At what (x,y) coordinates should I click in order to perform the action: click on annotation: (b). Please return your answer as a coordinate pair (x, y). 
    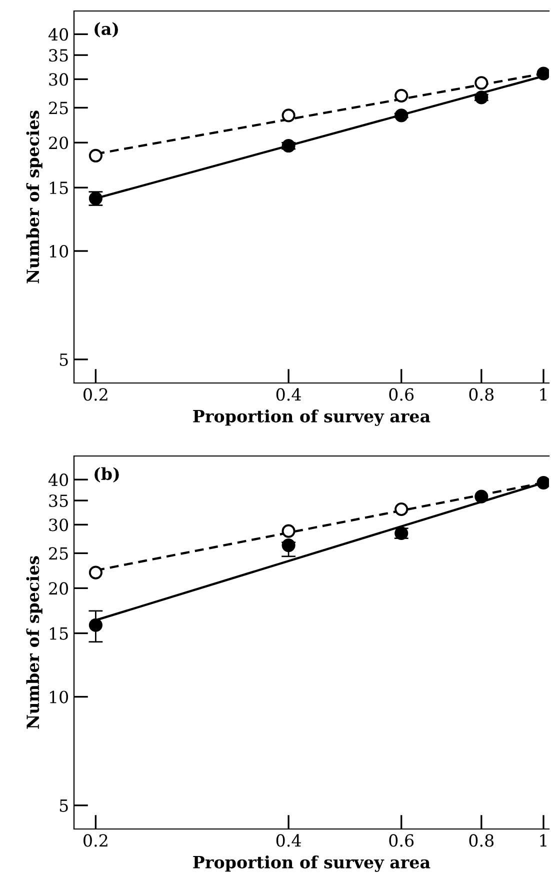
    Looking at the image, I should click on (106, 474).